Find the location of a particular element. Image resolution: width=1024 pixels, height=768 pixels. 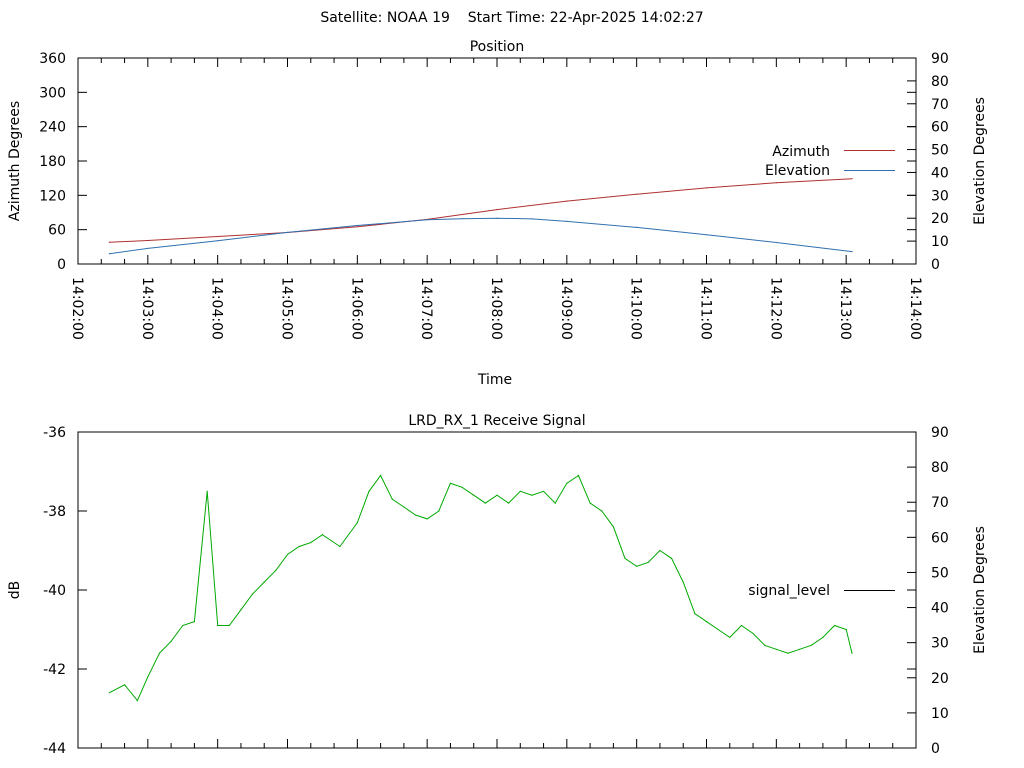

legend-label-elevation: Elevation is located at coordinates (797, 171).